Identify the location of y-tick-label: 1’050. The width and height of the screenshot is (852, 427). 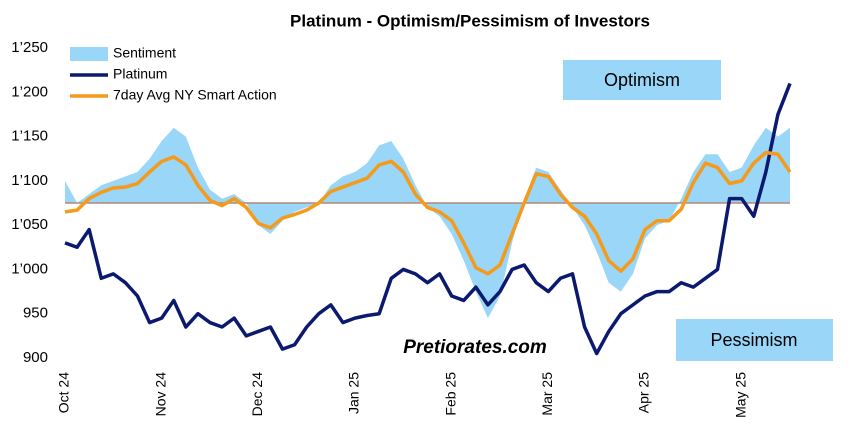
(29, 224).